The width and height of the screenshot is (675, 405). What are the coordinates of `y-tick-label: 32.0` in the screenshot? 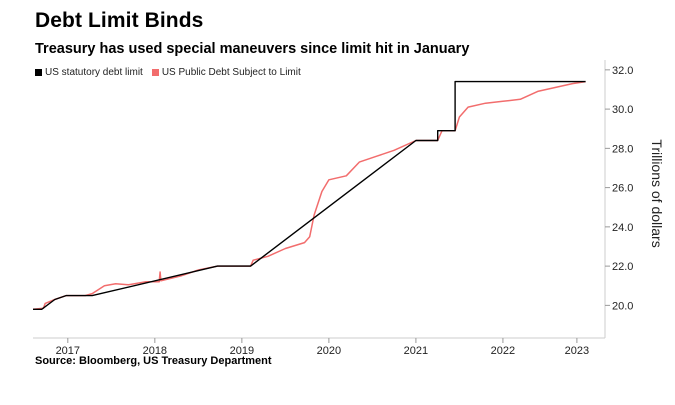 It's located at (622, 71).